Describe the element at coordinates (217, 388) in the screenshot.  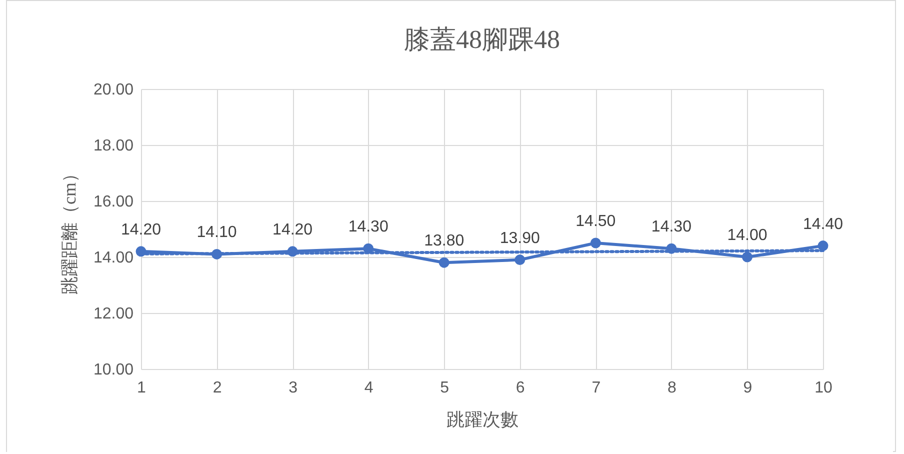
I see `x-tick-label: 2` at that location.